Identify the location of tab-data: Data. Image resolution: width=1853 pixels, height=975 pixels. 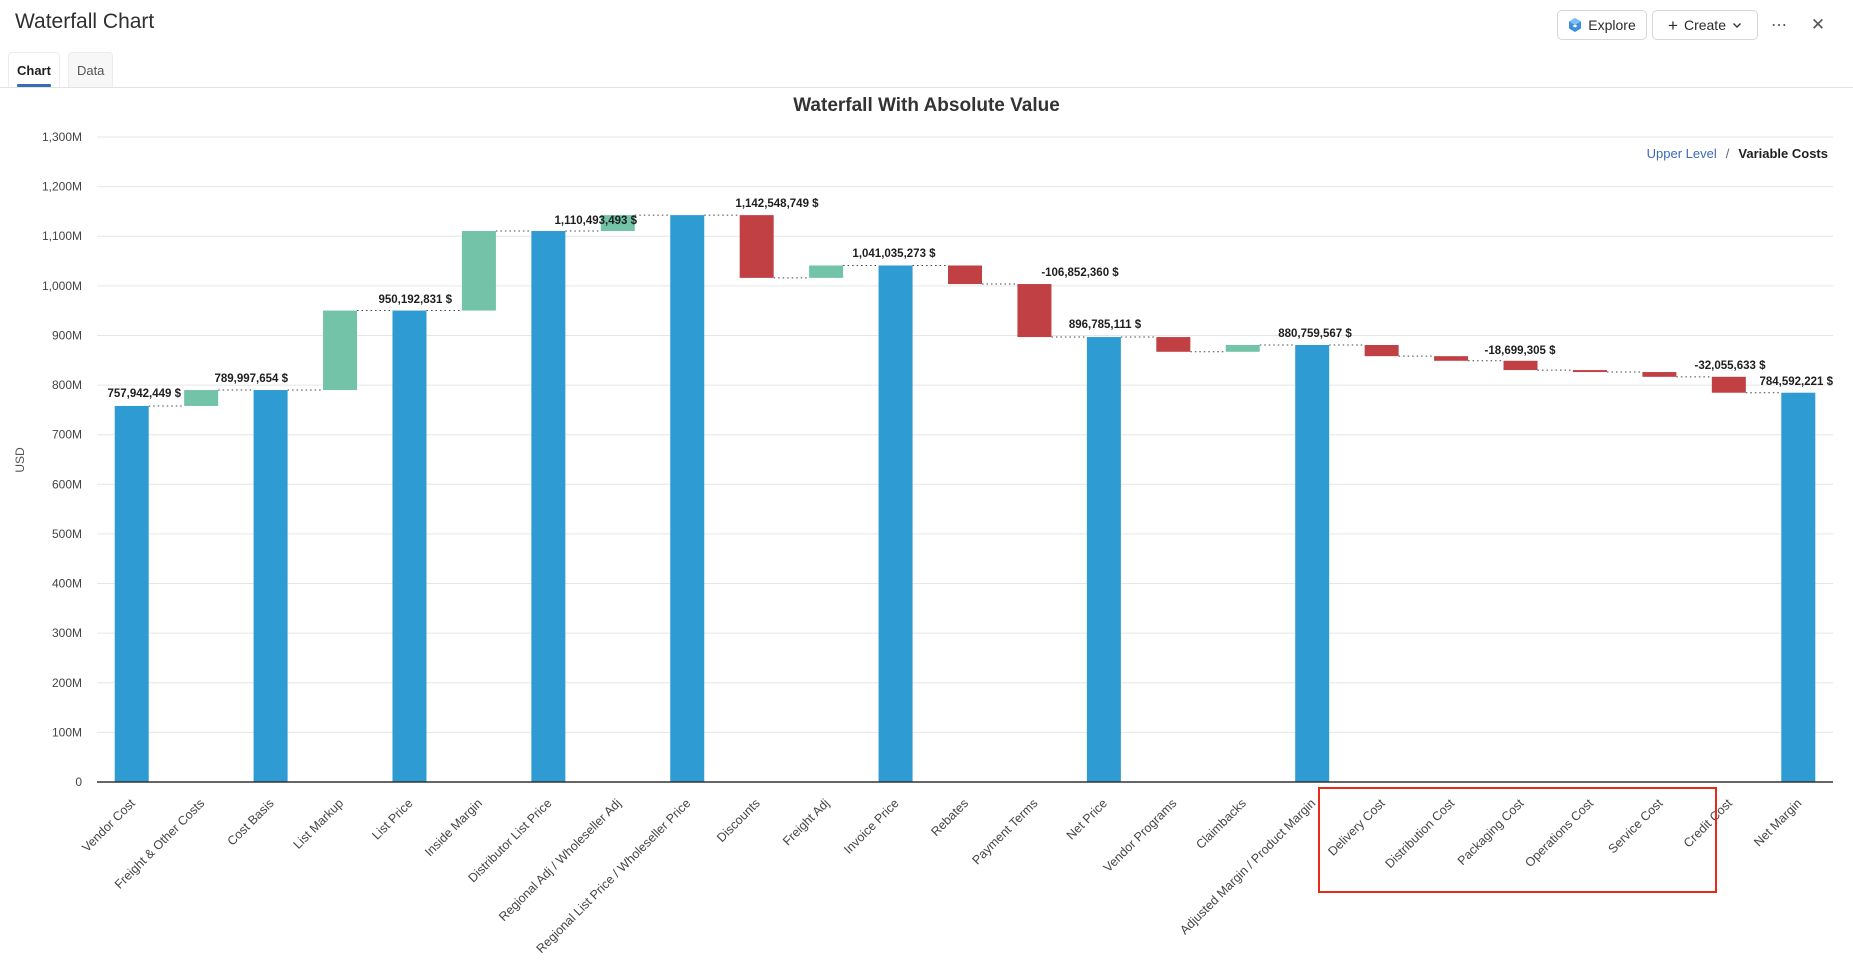
(90, 69).